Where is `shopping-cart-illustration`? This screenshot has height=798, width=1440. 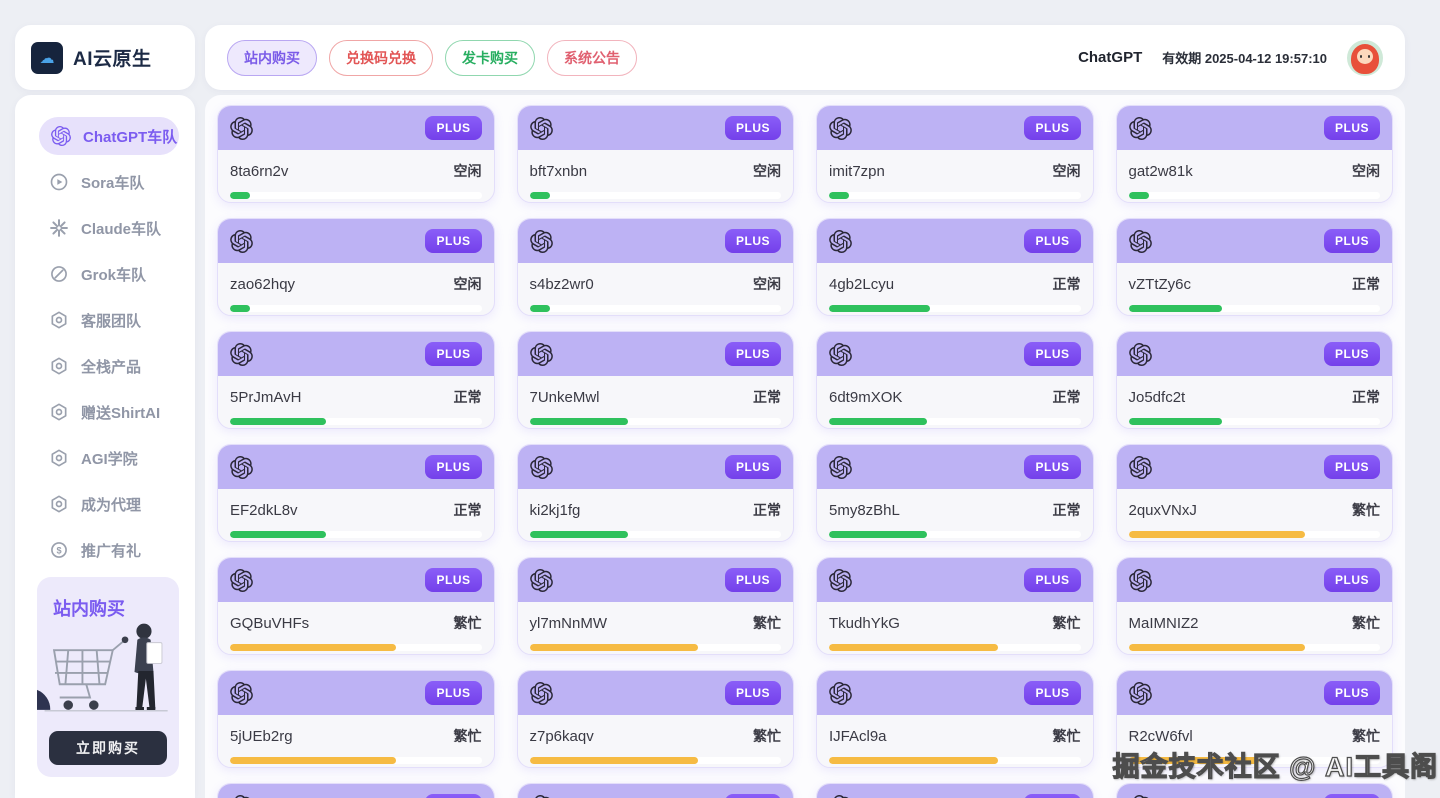 shopping-cart-illustration is located at coordinates (102, 667).